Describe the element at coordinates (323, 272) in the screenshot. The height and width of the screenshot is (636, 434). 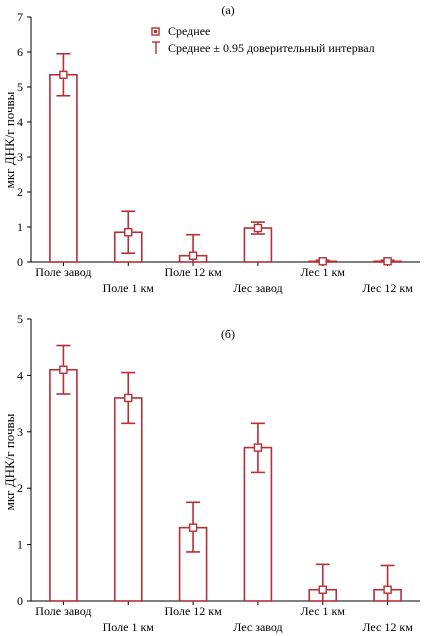
I see `category-label-a-4: Лес 1 км` at that location.